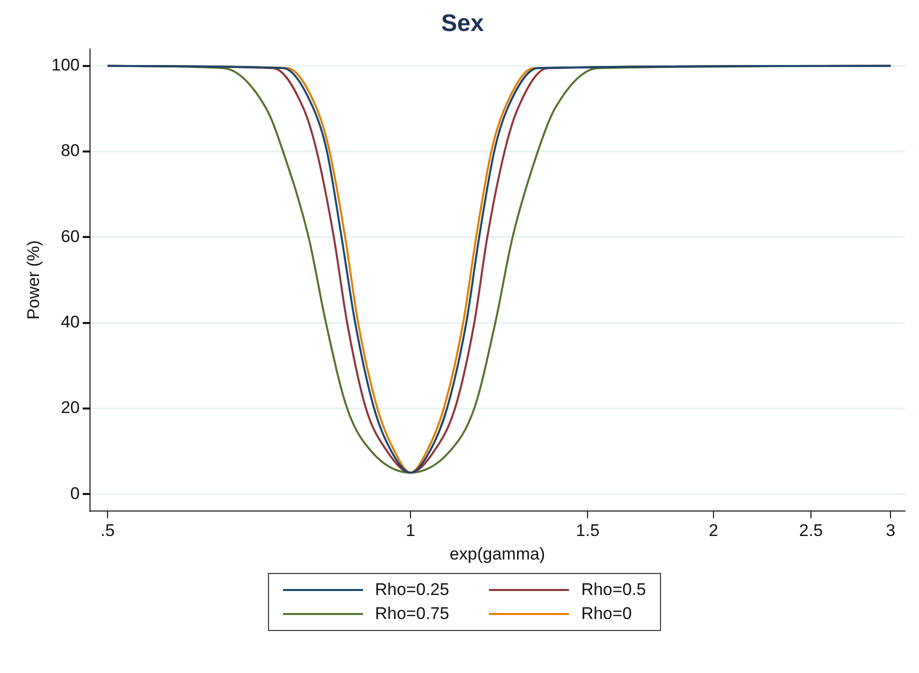 The height and width of the screenshot is (673, 919). I want to click on y-tick-label: 80, so click(70, 150).